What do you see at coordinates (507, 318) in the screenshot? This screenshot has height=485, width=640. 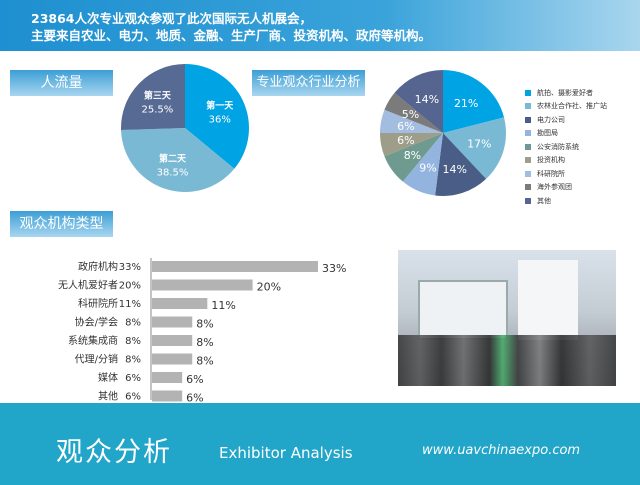 I see `exhibition-photo` at bounding box center [507, 318].